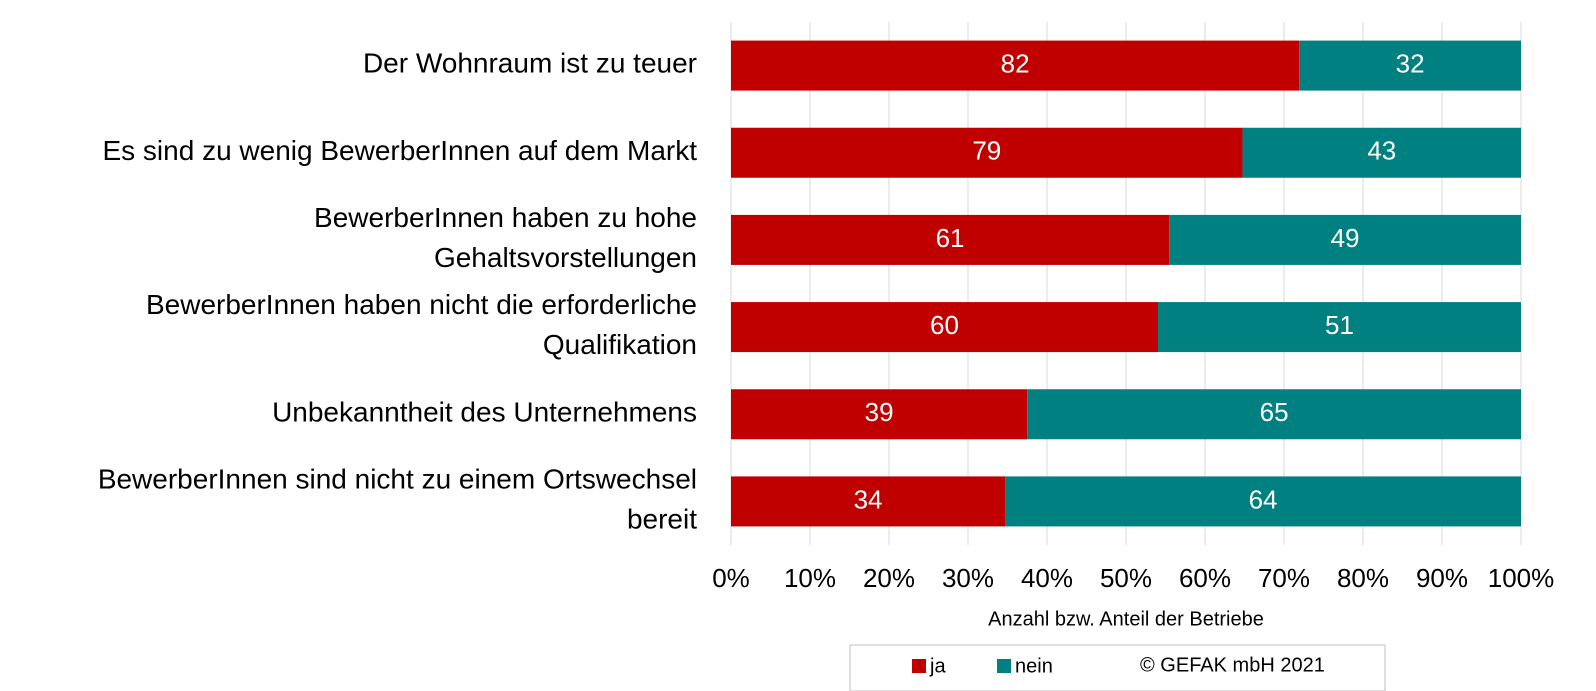 The image size is (1596, 691). I want to click on data-label: 65, so click(1274, 412).